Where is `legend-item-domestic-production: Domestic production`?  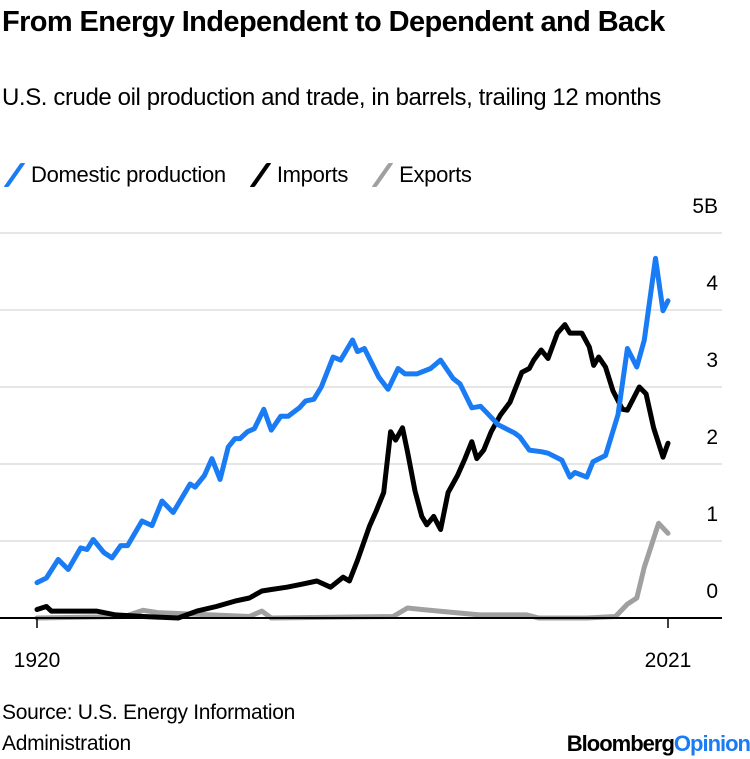
legend-item-domestic-production: Domestic production is located at coordinates (114, 175).